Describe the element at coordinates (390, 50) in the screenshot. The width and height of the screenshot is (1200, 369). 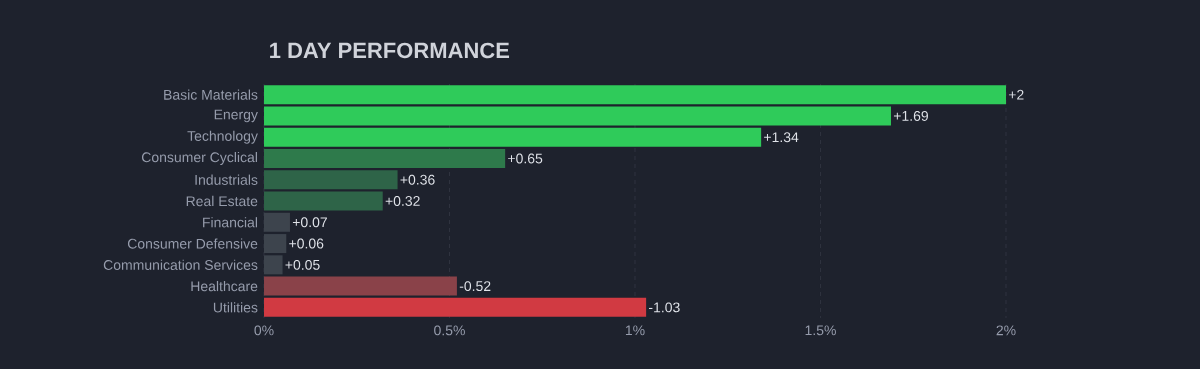
I see `chart-title: 1 DAY PERFORMANCE` at that location.